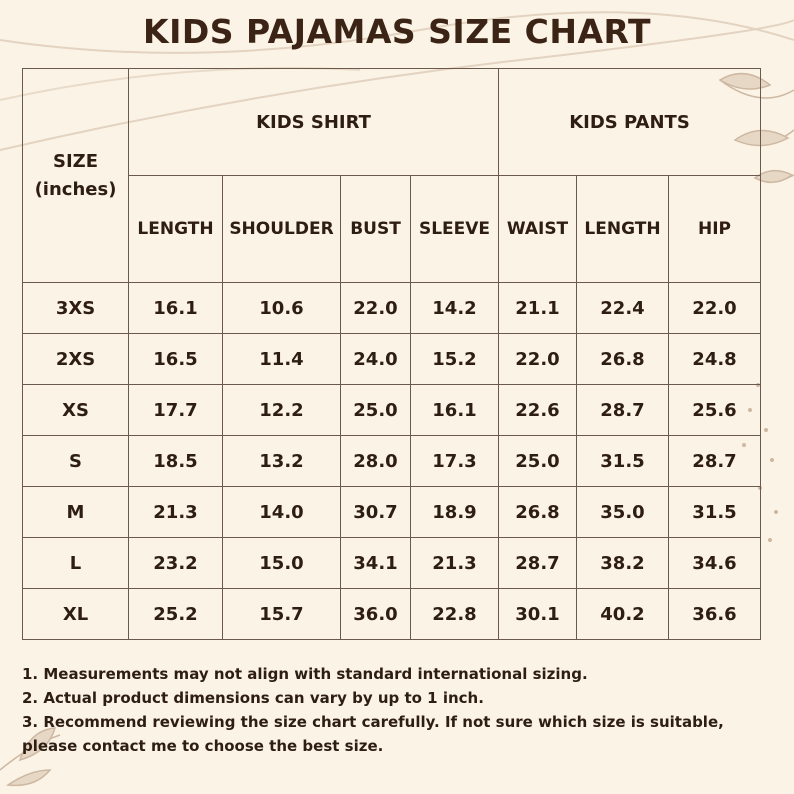  Describe the element at coordinates (375, 229) in the screenshot. I see `column-header: BUST` at that location.